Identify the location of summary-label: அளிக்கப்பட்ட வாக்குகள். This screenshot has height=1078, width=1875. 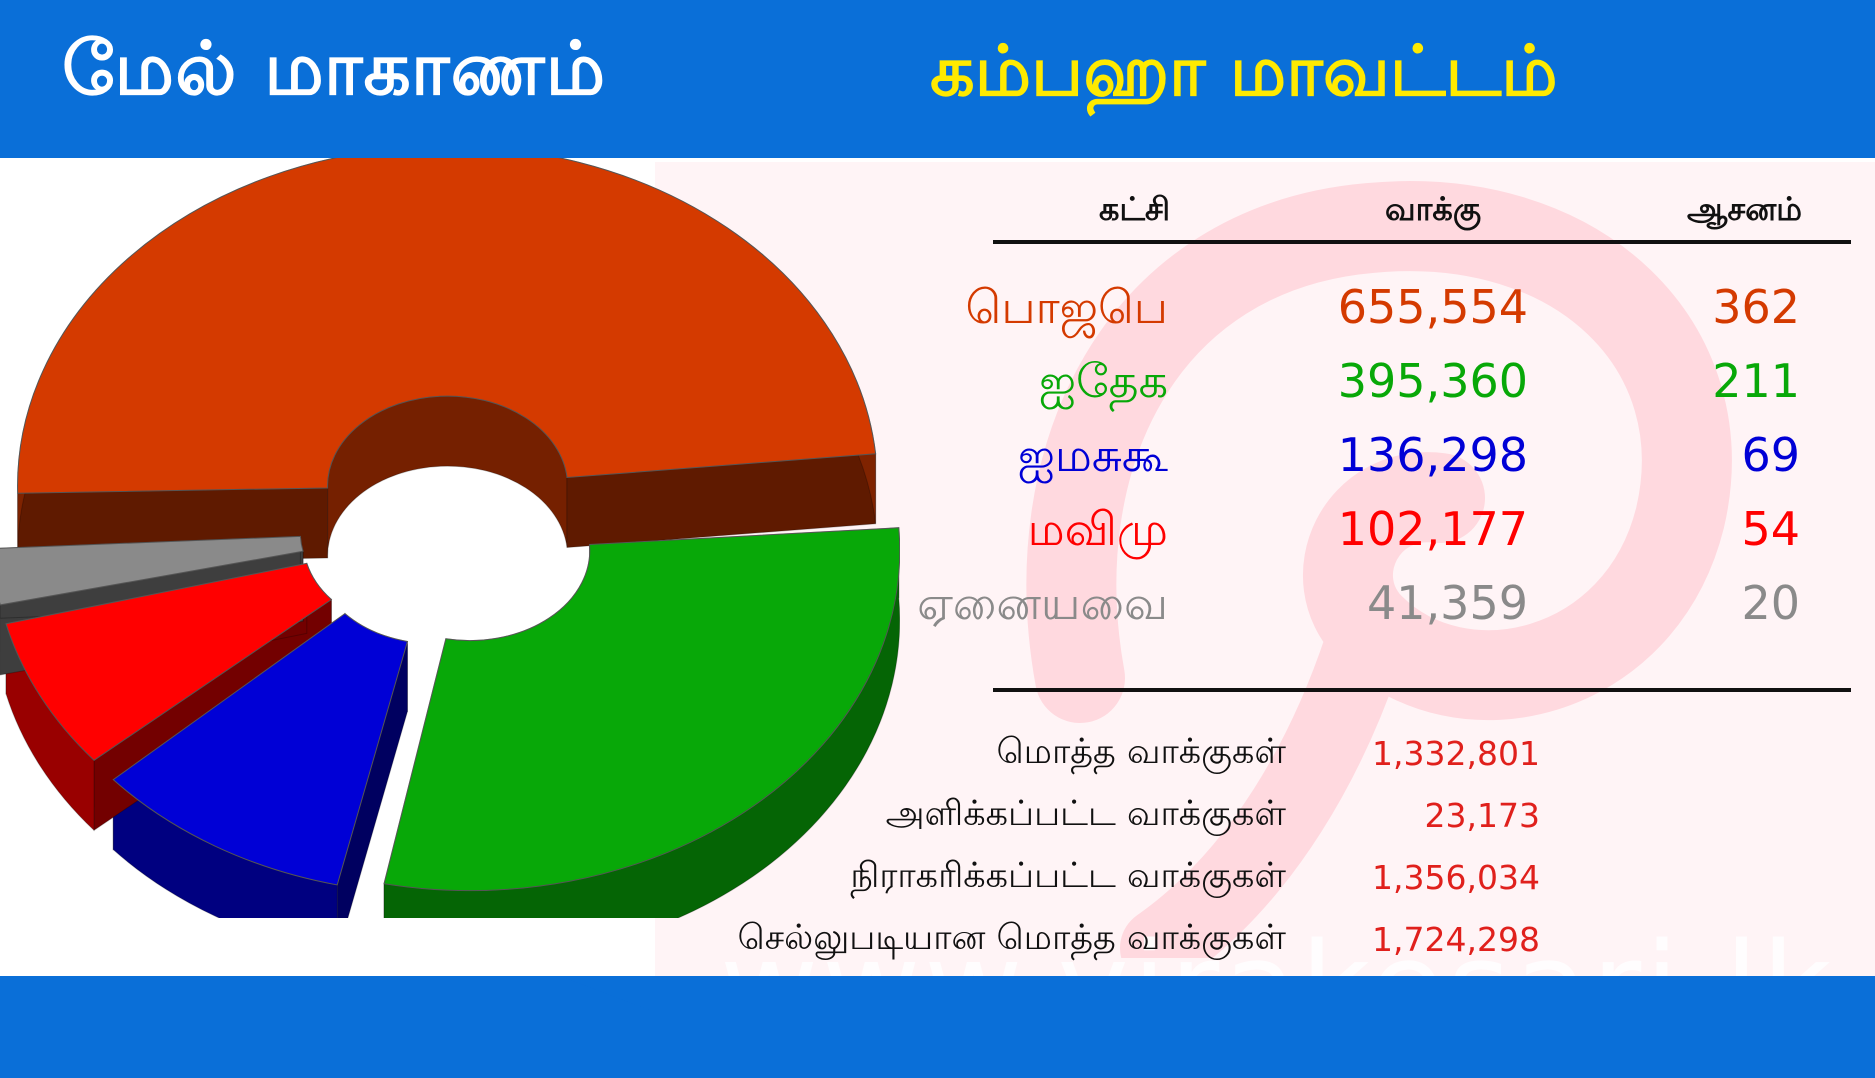
(1085, 814).